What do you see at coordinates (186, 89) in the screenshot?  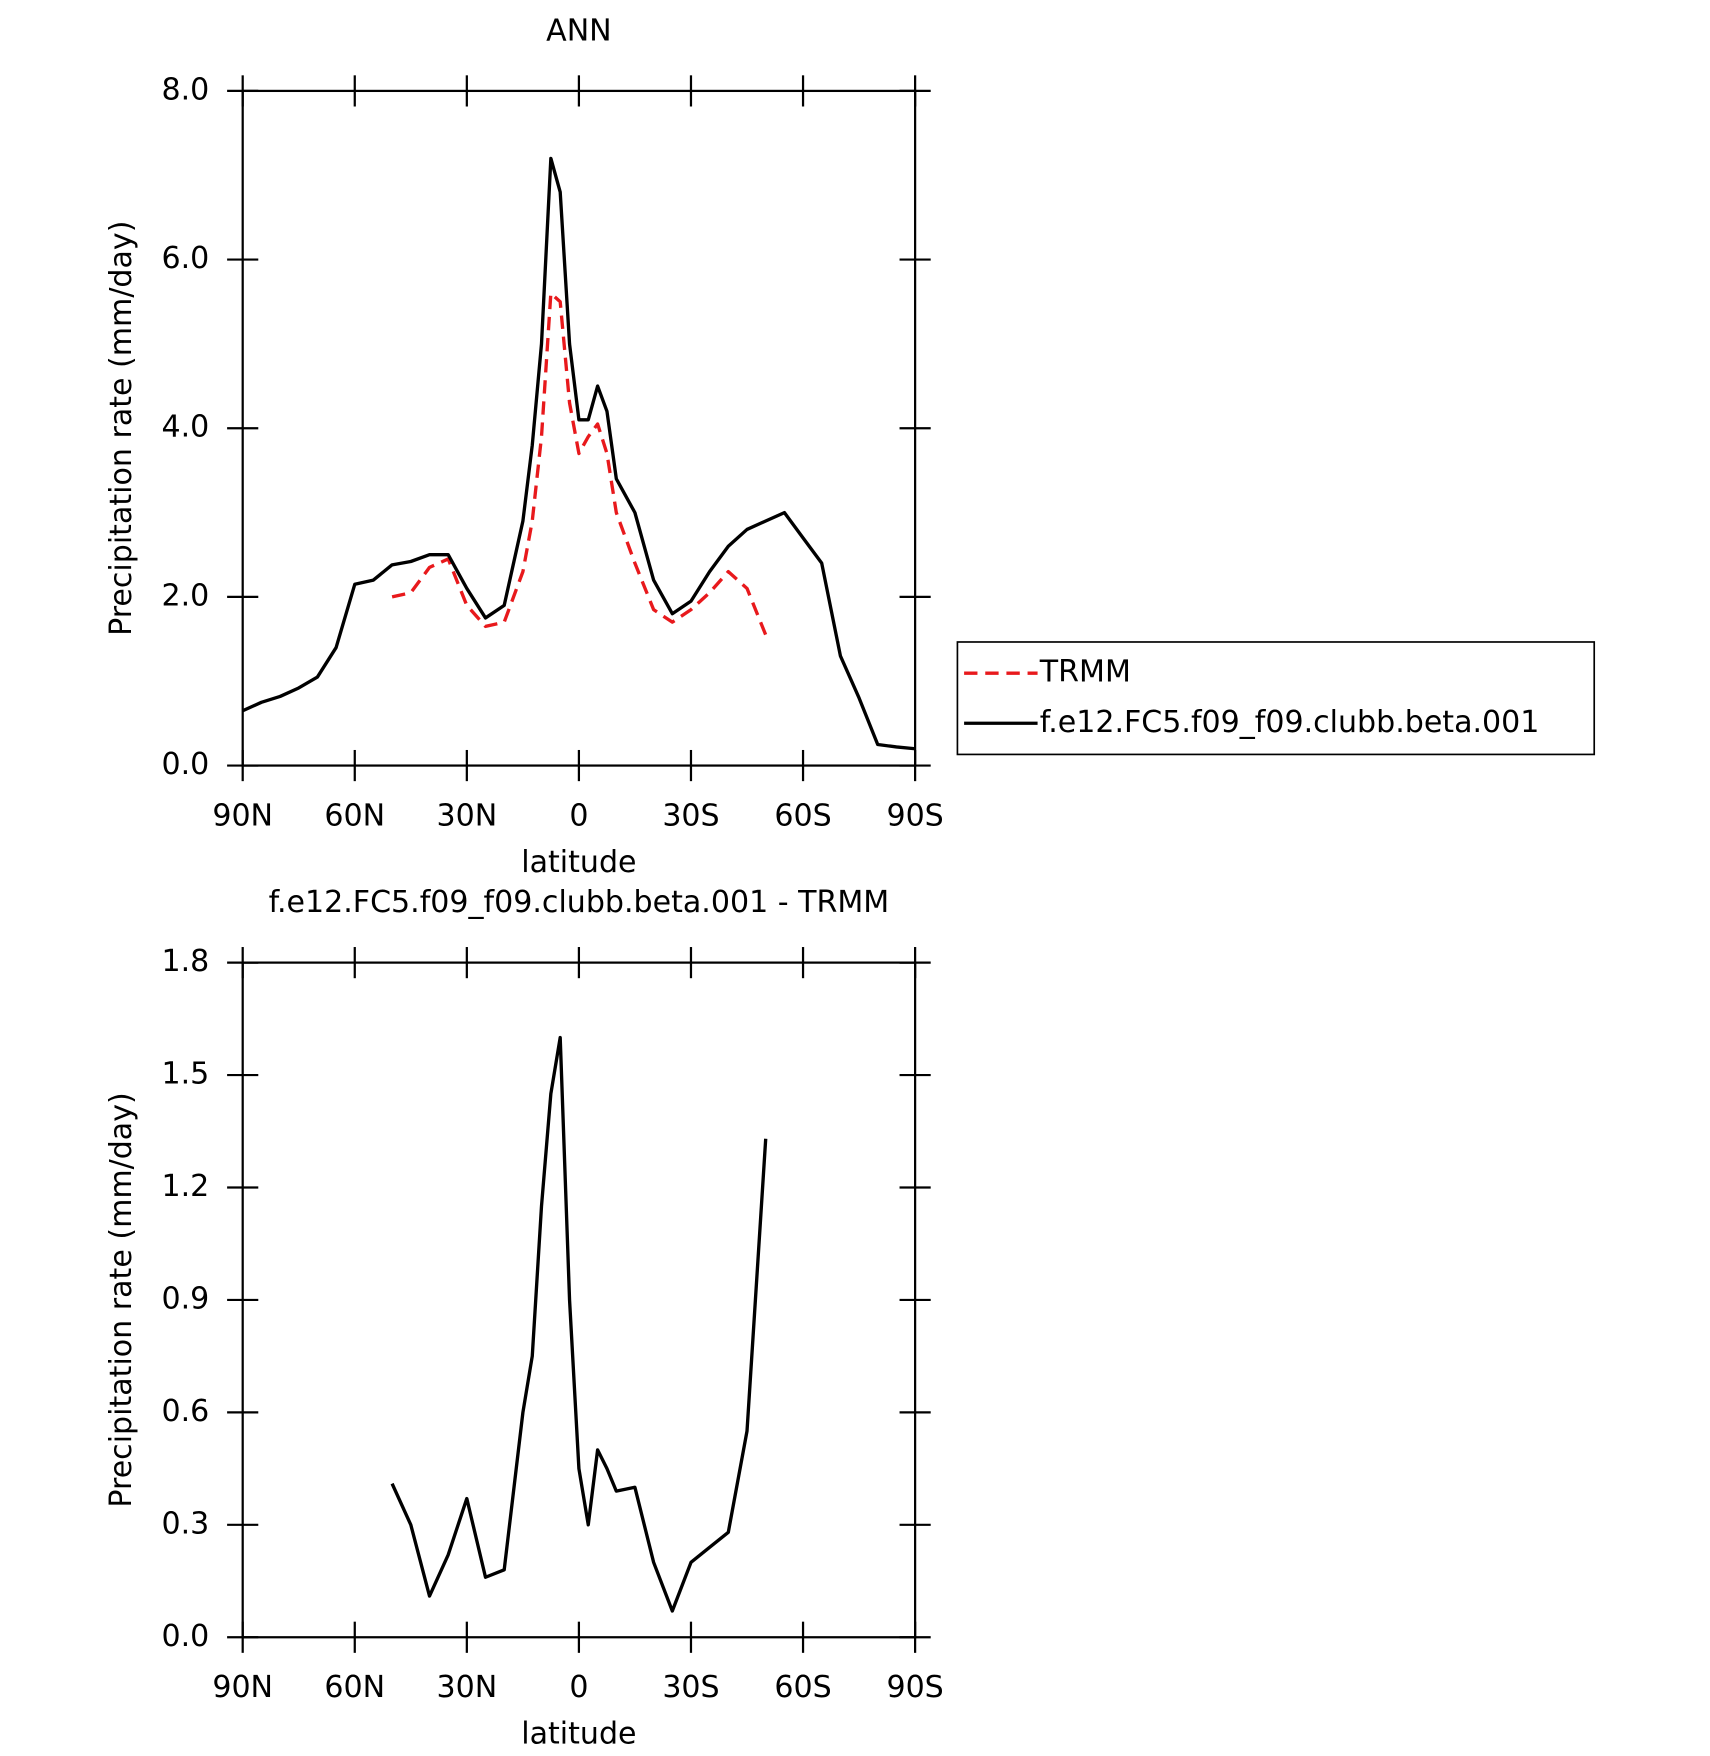 I see `y-tick-label: 8.0` at bounding box center [186, 89].